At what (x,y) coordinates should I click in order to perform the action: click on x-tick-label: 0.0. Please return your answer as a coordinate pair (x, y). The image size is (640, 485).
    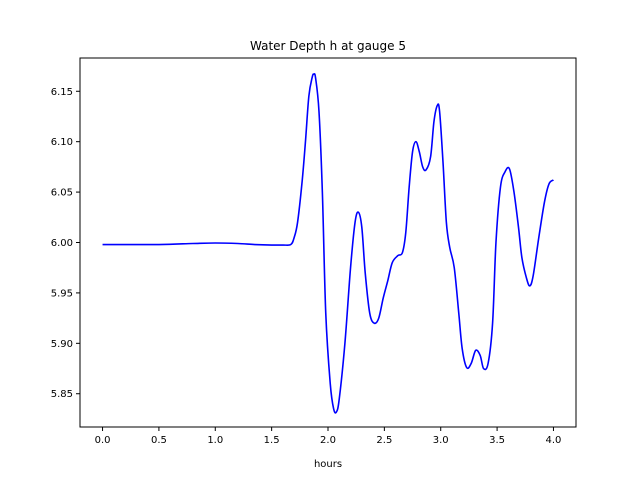
    Looking at the image, I should click on (103, 440).